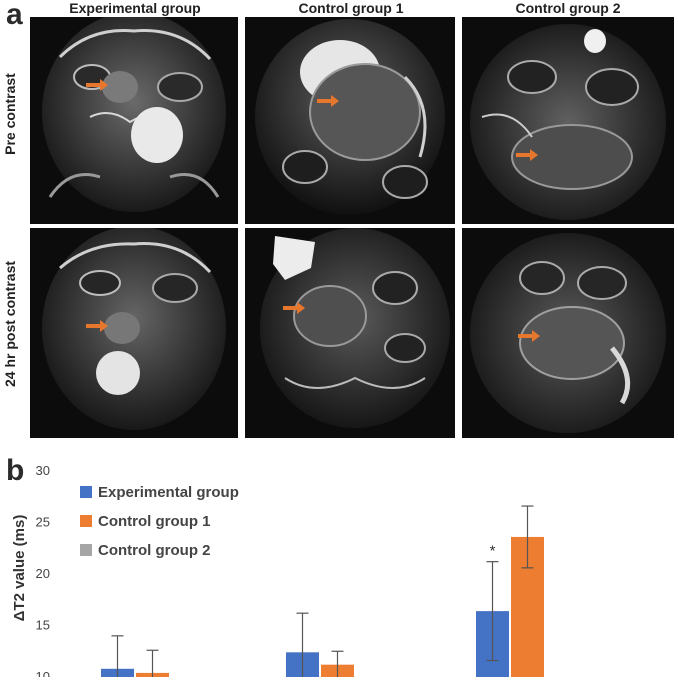  Describe the element at coordinates (135, 8) in the screenshot. I see `column-header-experimental: Experimental group` at that location.